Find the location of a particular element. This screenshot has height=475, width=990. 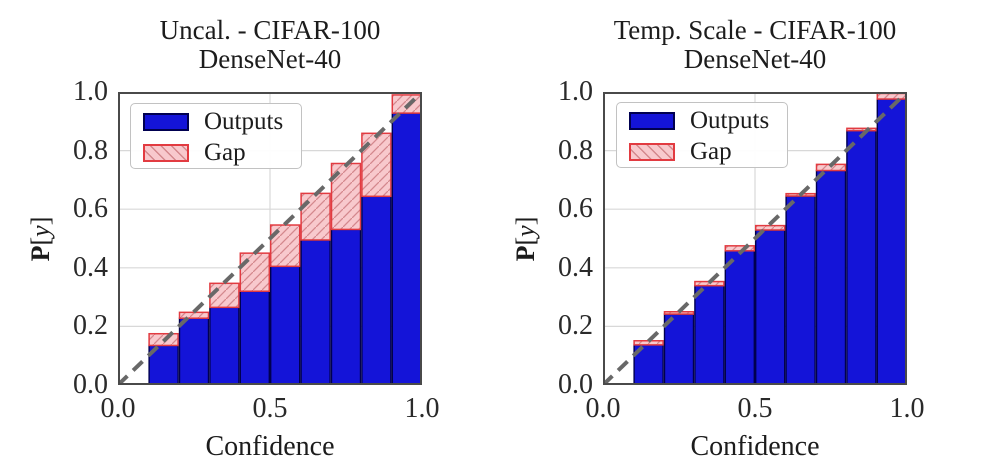

legend-uncalibrated: Outputs Gap is located at coordinates (216, 136).